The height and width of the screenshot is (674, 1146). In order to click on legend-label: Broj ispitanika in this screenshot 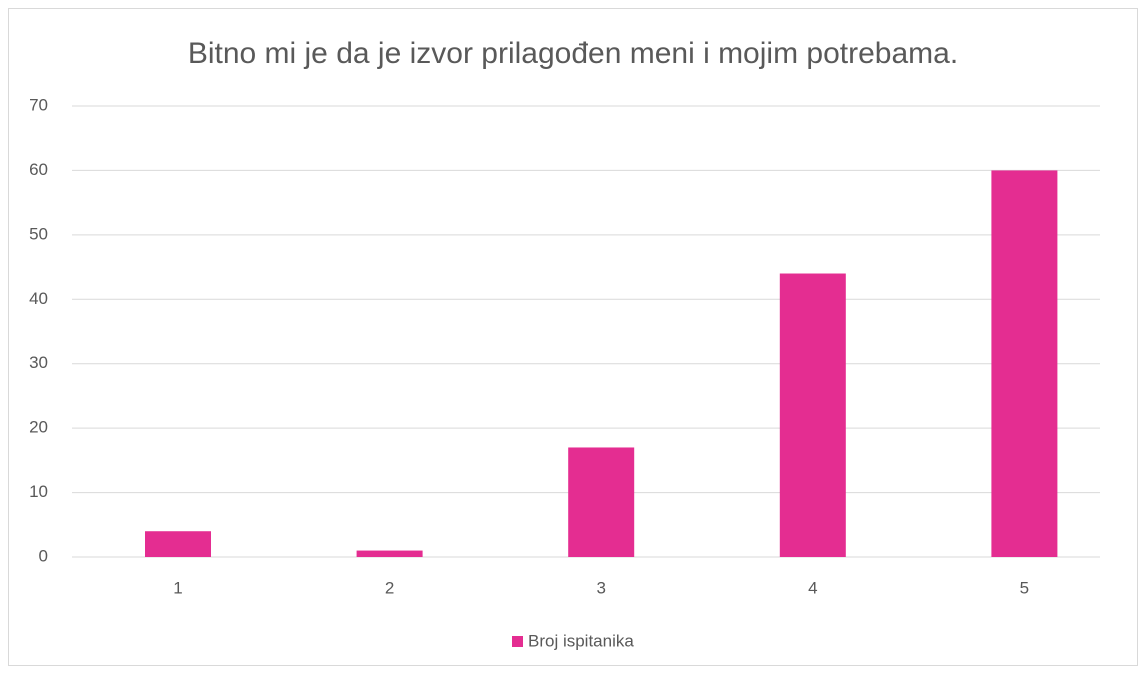, I will do `click(581, 640)`.